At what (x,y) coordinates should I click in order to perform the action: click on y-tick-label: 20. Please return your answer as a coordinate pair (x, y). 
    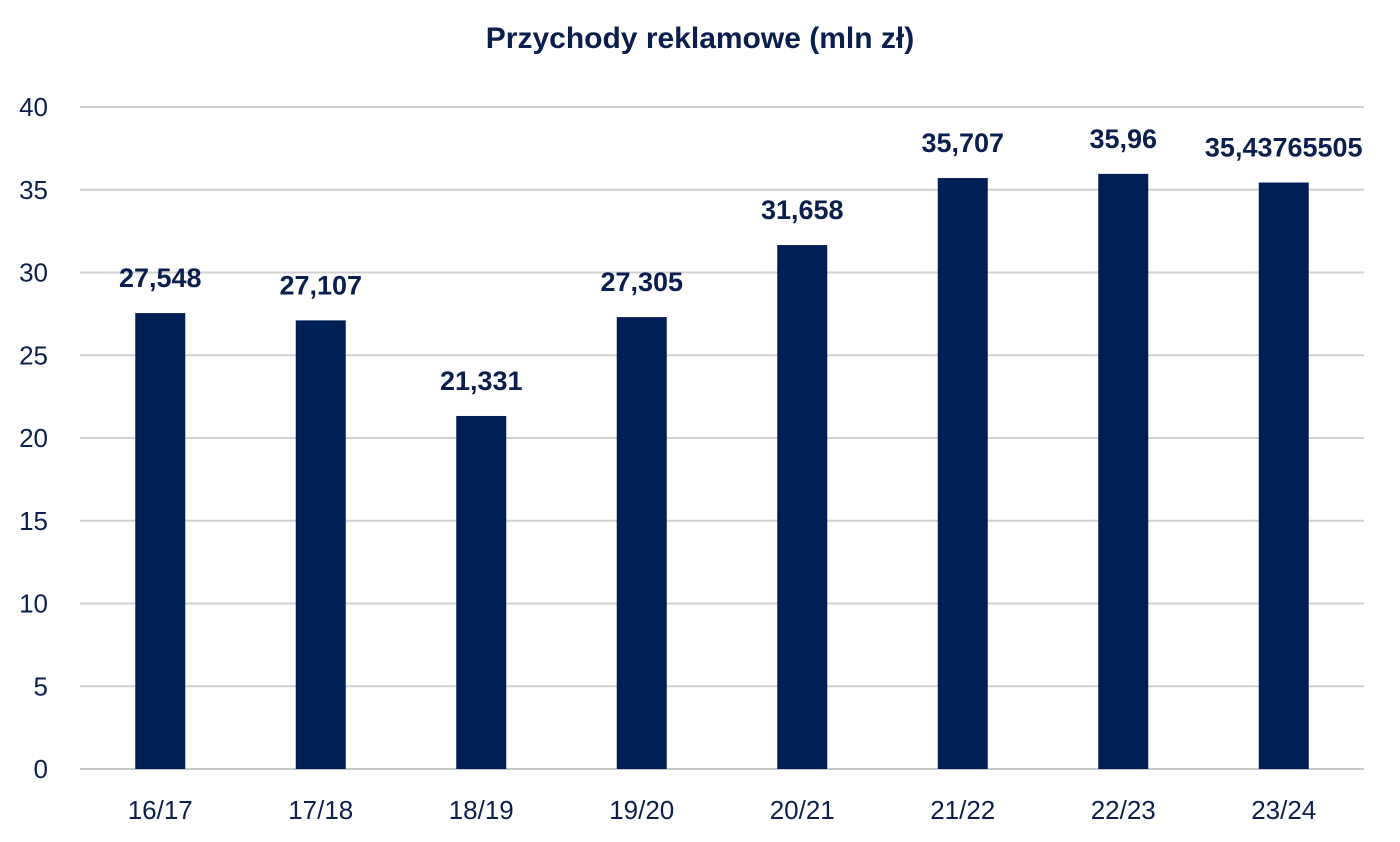
    Looking at the image, I should click on (33, 438).